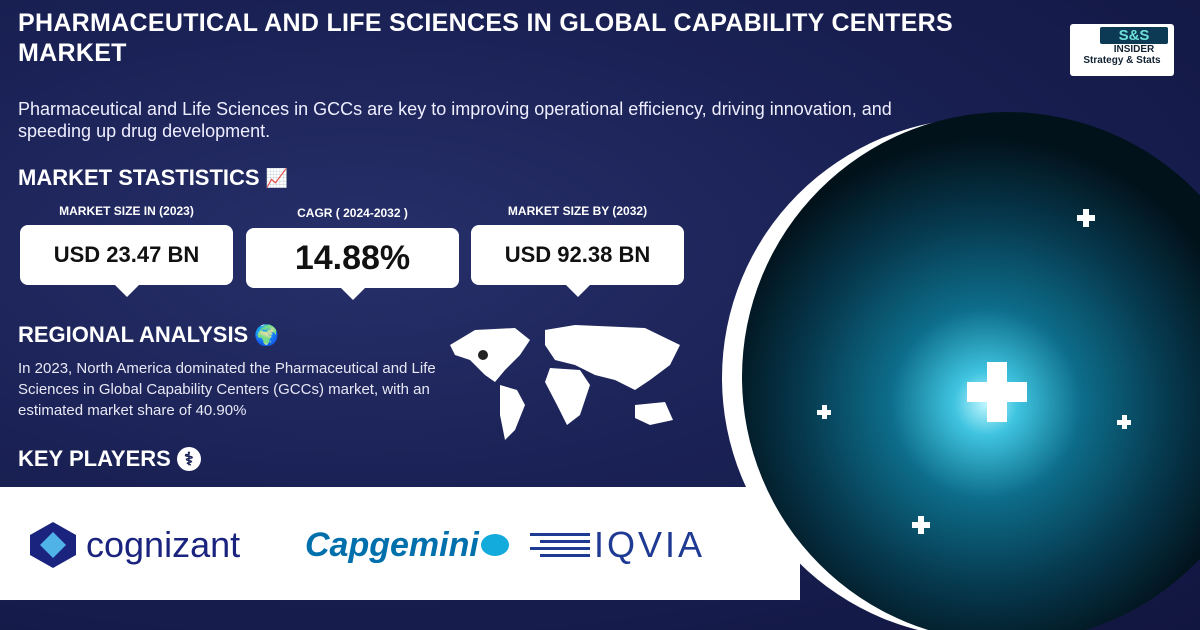  I want to click on stat-label: CAGR ( 2024-2032 ), so click(352, 213).